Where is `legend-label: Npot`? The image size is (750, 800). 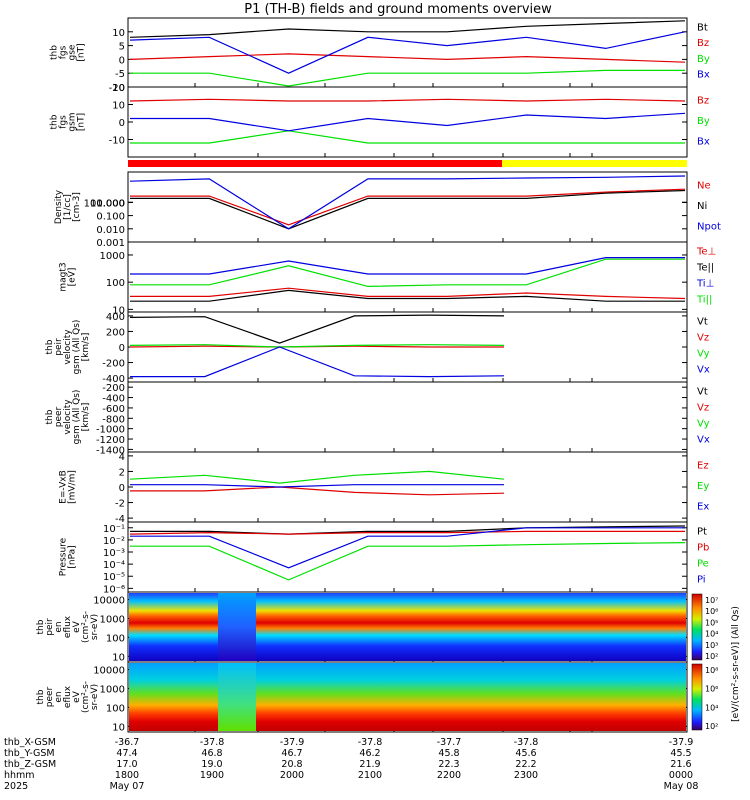 legend-label: Npot is located at coordinates (709, 227).